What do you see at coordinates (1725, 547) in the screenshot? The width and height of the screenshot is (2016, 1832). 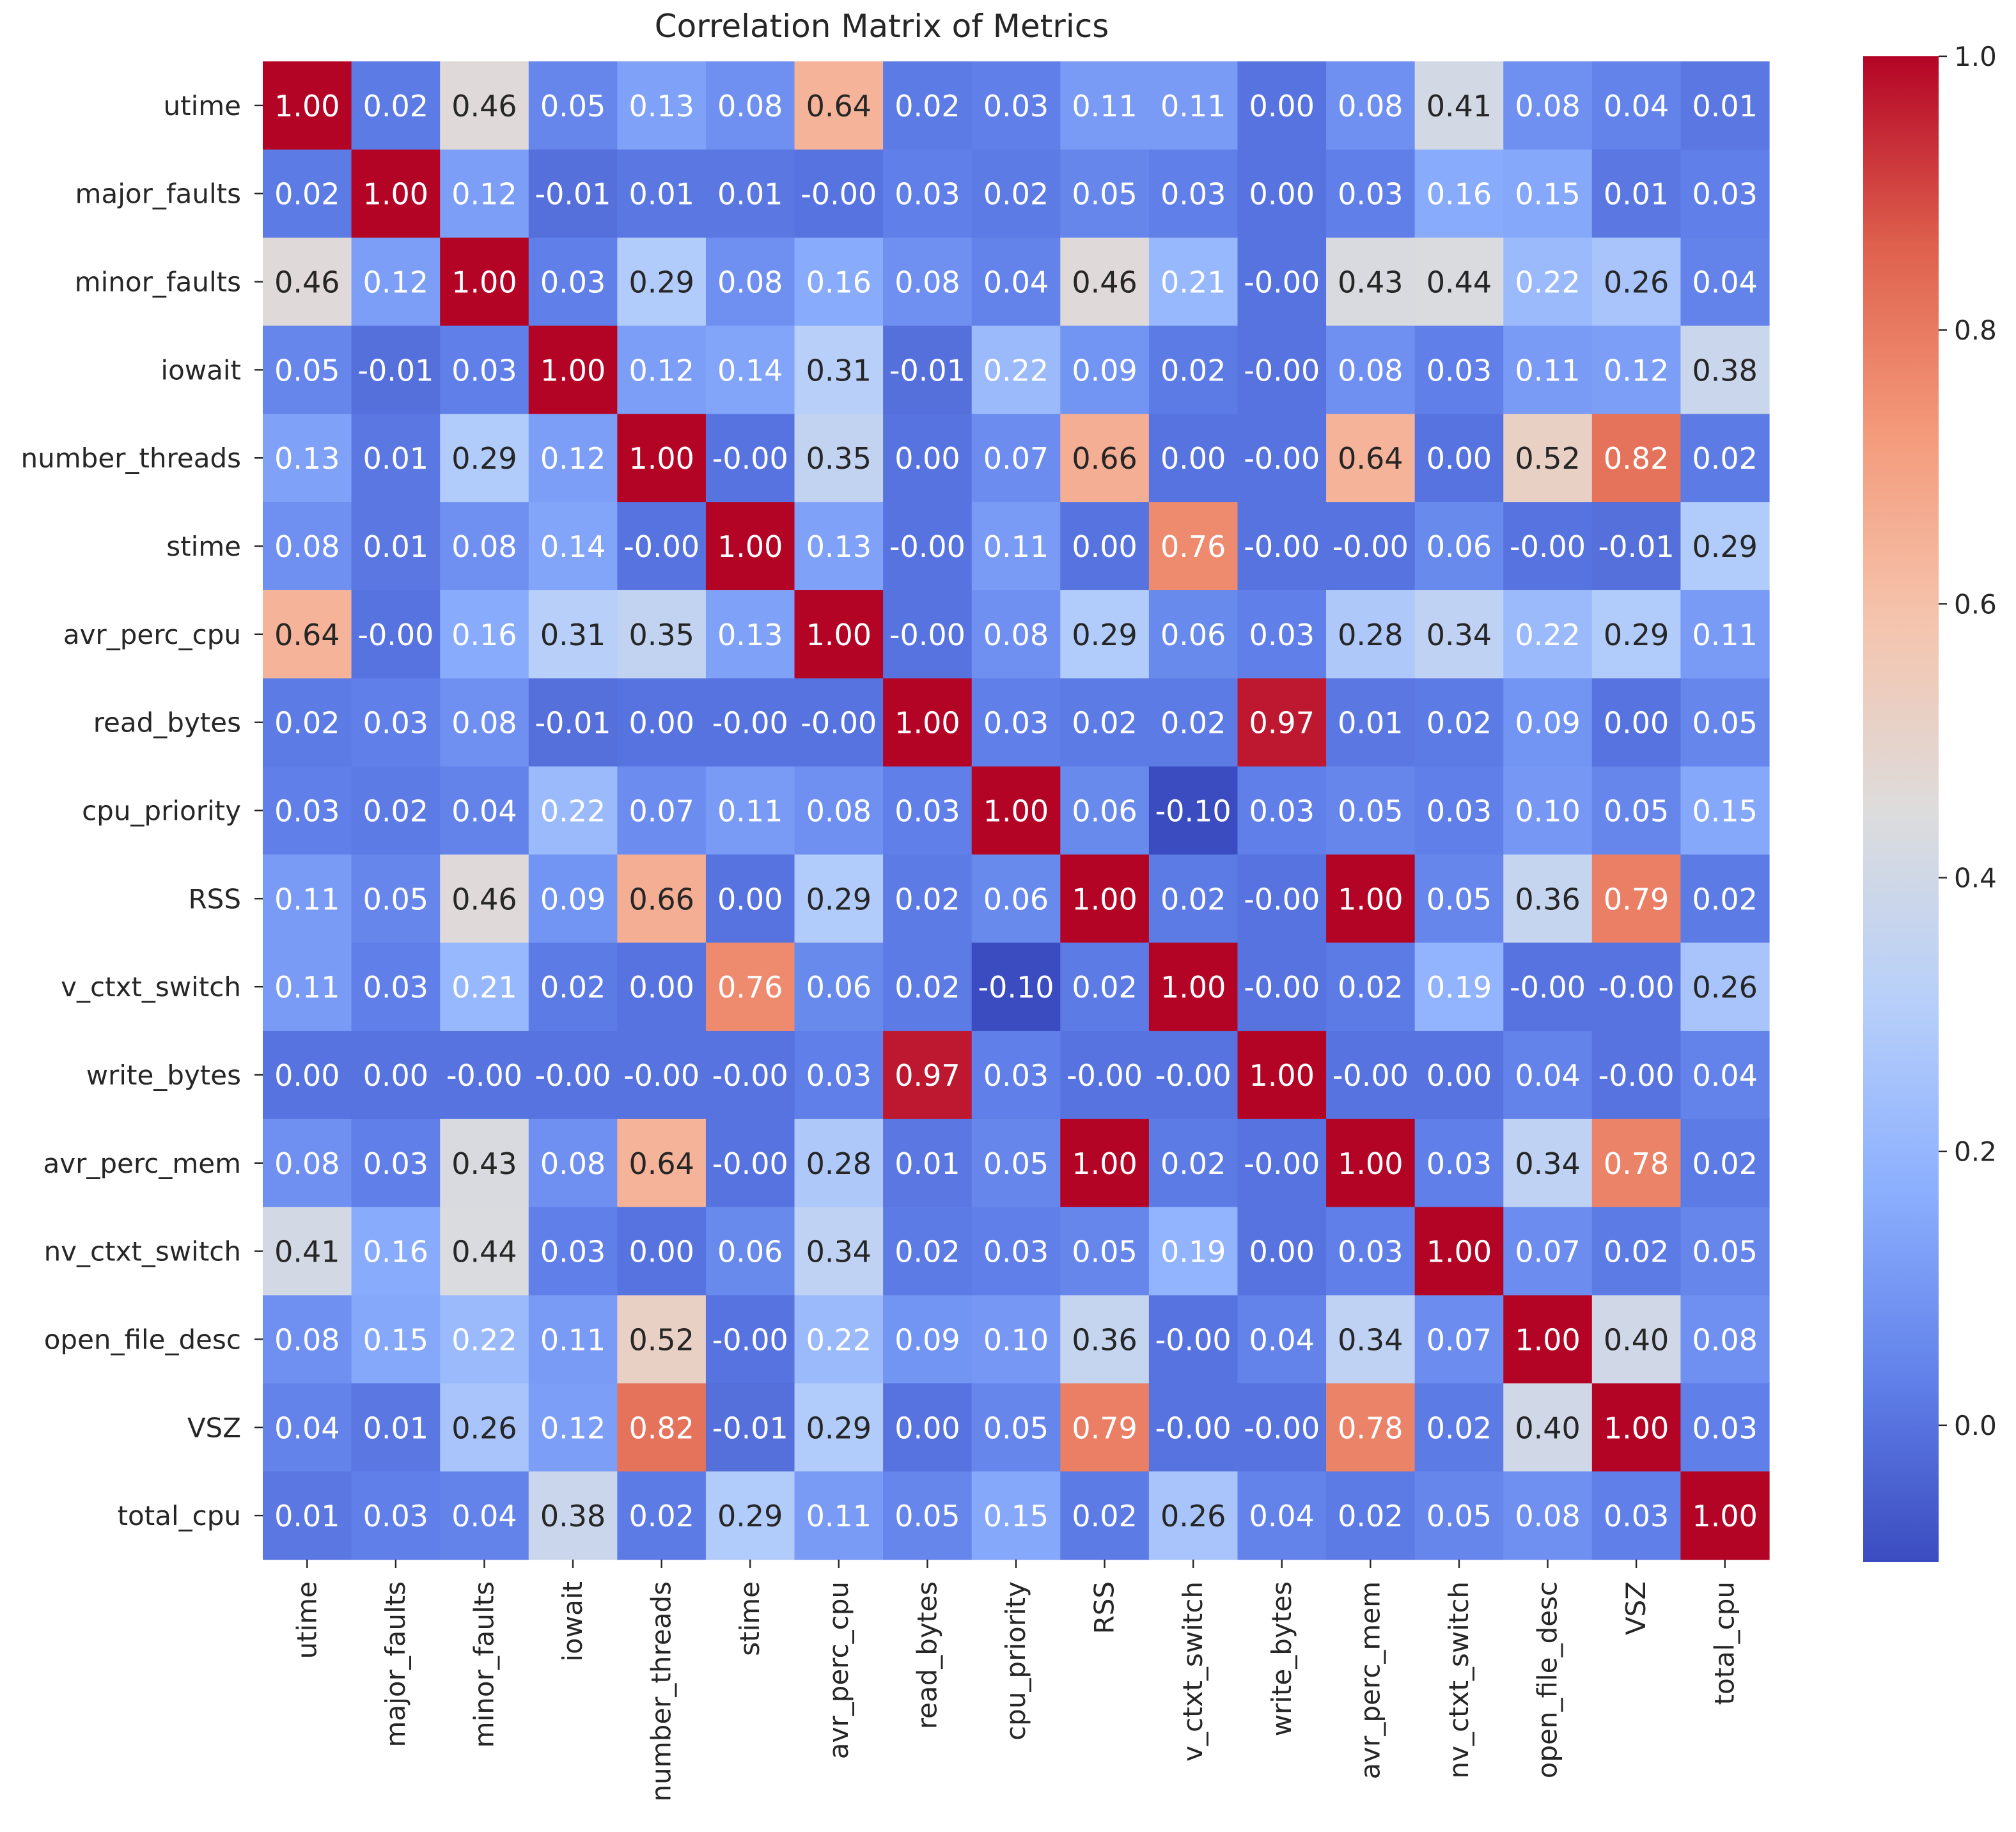 I see `cell-value-label-stime-total_cpu: 0.29` at bounding box center [1725, 547].